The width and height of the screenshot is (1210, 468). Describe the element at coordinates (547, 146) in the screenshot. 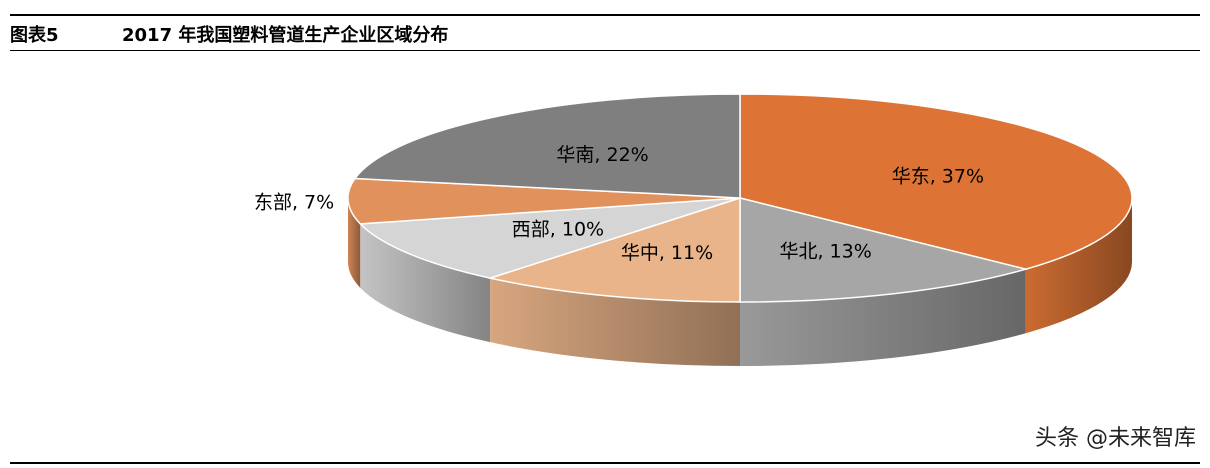

I see `pie-slice-华南` at that location.